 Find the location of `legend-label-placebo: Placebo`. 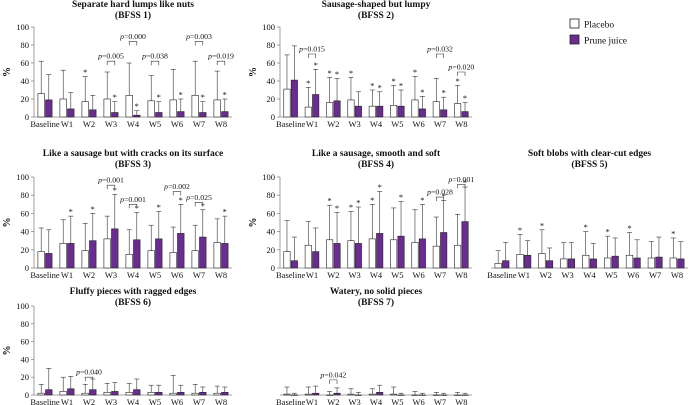

legend-label-placebo: Placebo is located at coordinates (599, 26).